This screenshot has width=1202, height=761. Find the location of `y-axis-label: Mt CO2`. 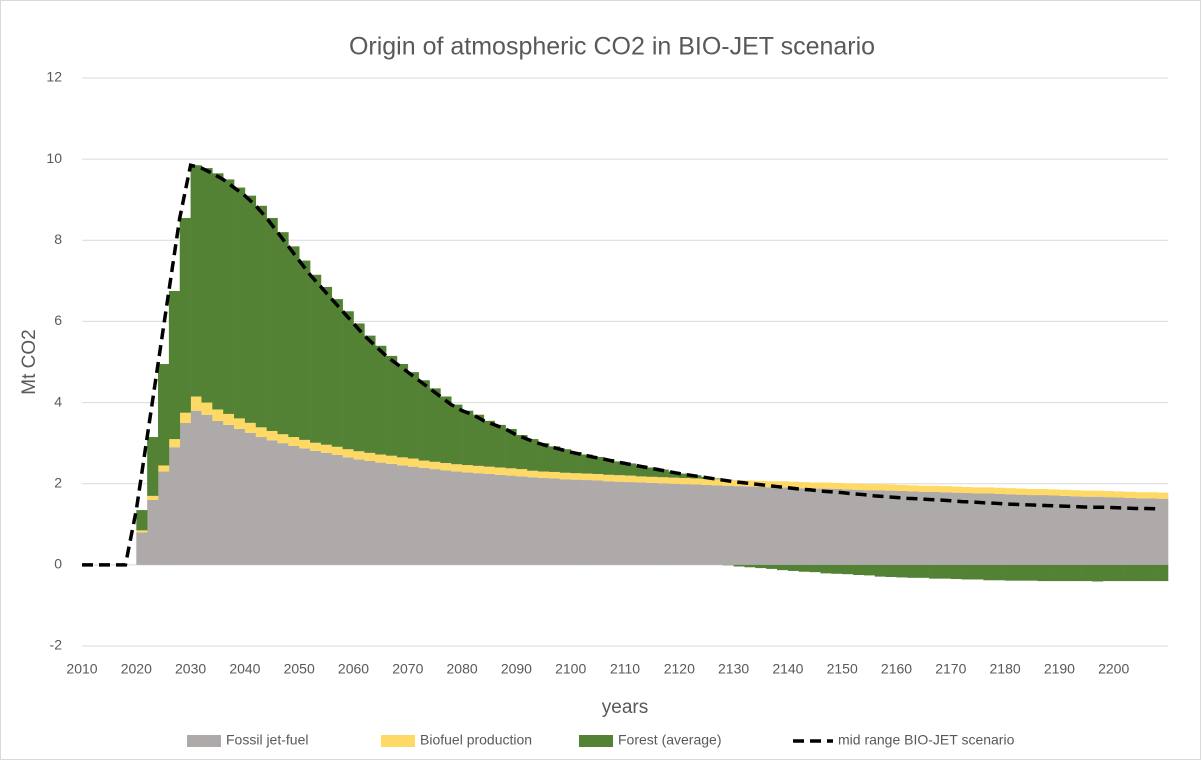

y-axis-label: Mt CO2 is located at coordinates (29, 361).